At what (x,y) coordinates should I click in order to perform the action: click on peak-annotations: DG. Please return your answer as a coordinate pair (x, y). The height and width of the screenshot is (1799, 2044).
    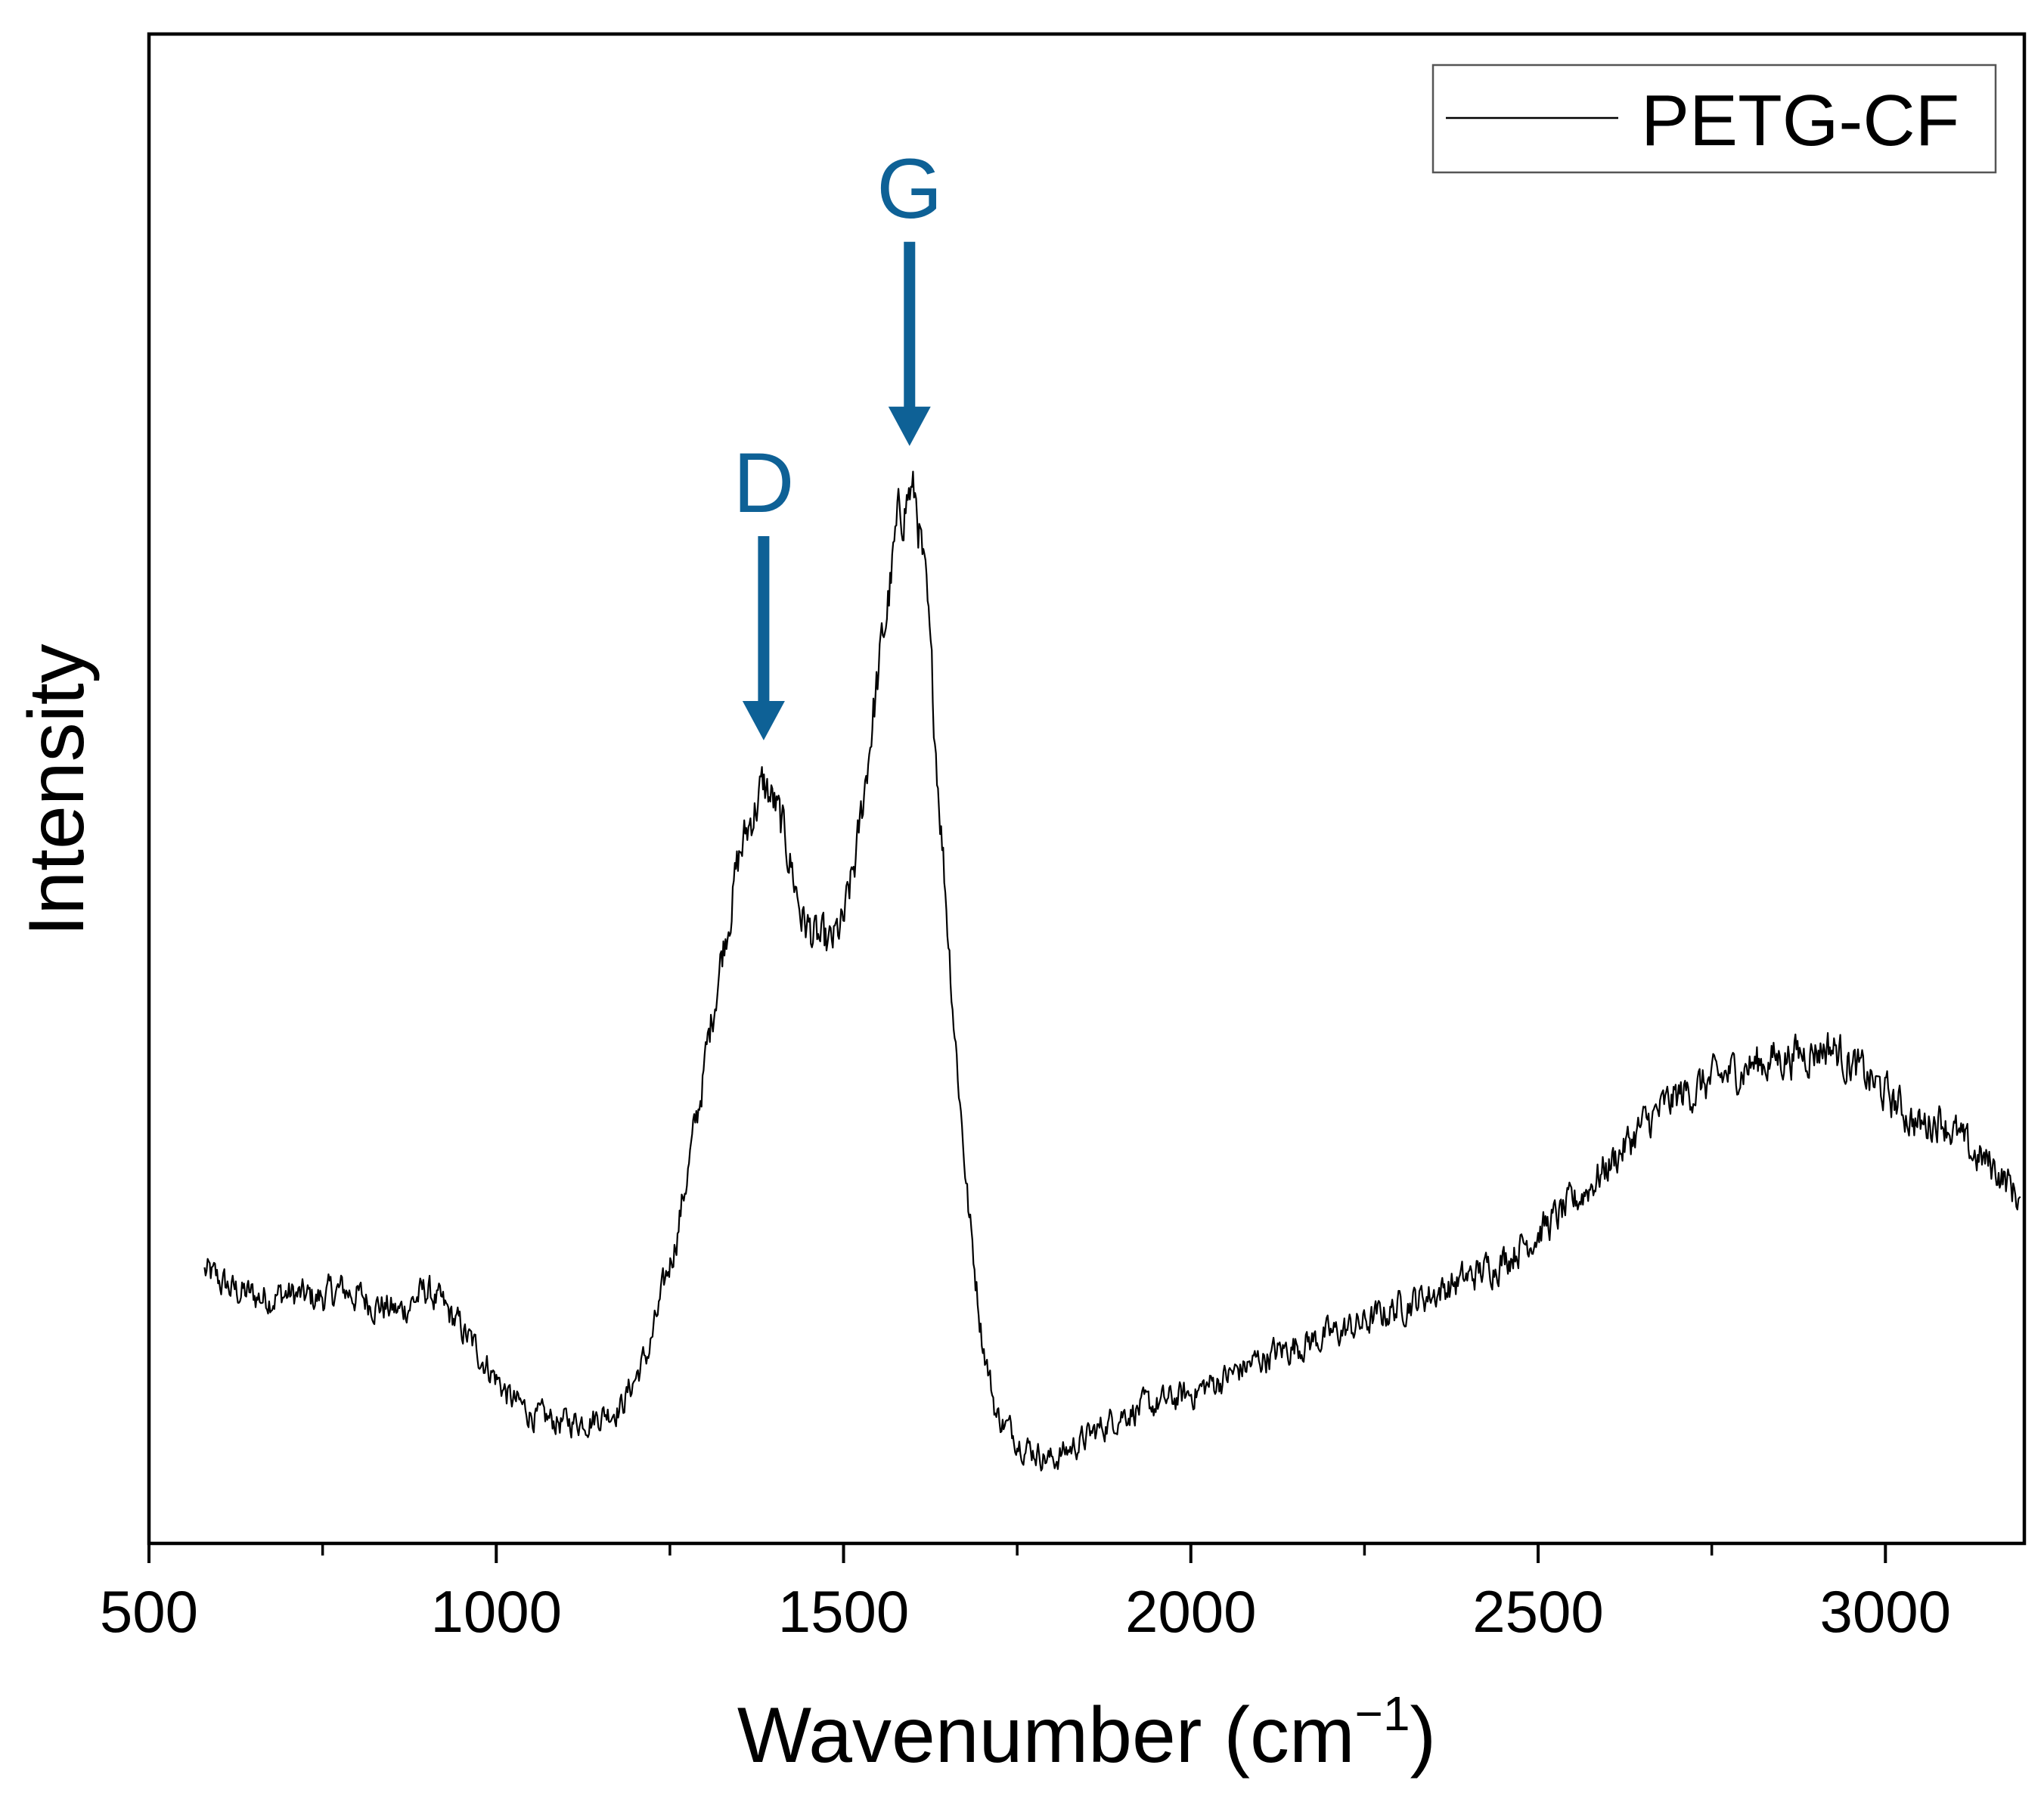
    Looking at the image, I should click on (837, 441).